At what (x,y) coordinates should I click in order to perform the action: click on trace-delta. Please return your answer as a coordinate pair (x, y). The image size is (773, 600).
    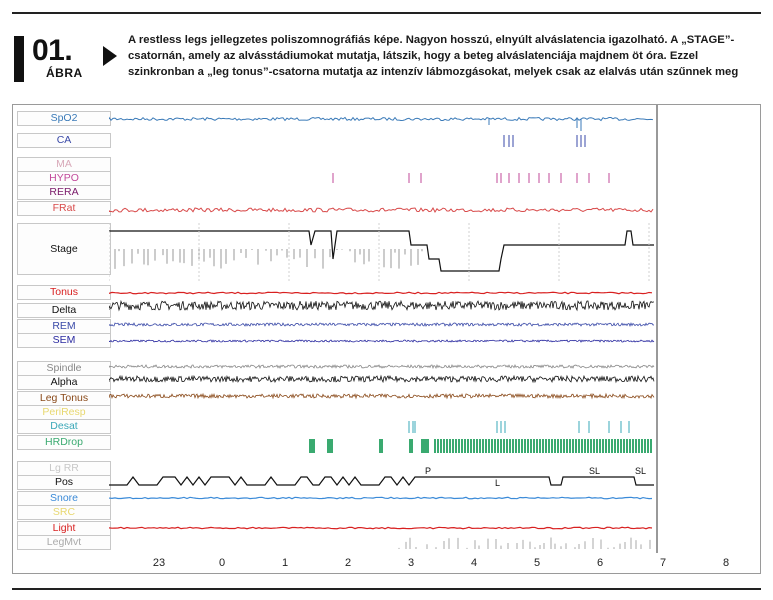
    Looking at the image, I should click on (382, 305).